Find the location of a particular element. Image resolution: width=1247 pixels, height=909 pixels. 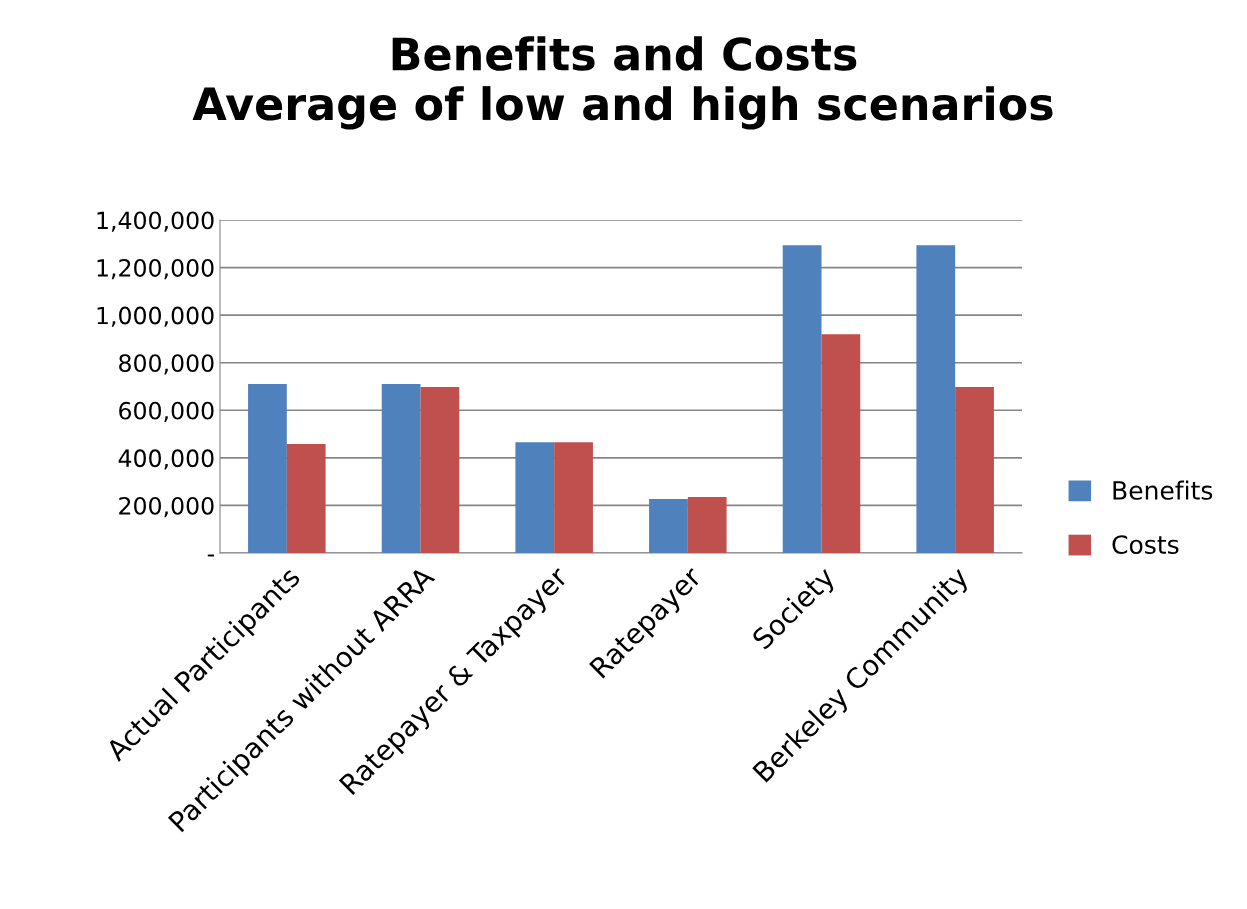

legend-label: Benefits is located at coordinates (1163, 490).